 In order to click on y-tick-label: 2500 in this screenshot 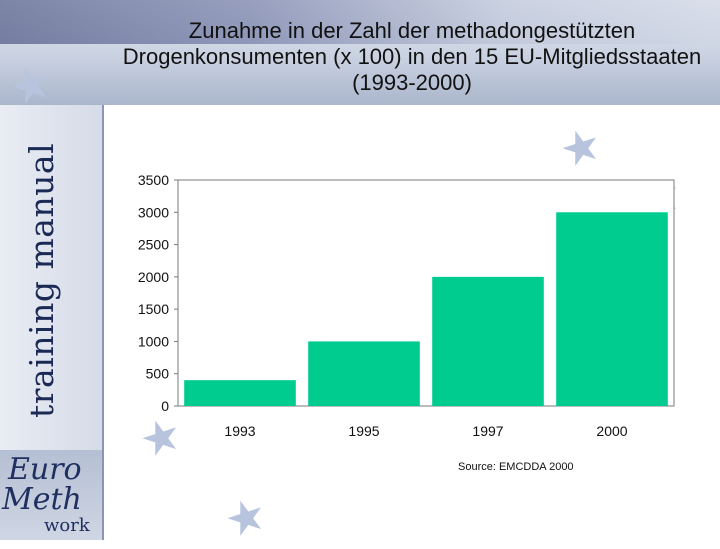, I will do `click(153, 245)`.